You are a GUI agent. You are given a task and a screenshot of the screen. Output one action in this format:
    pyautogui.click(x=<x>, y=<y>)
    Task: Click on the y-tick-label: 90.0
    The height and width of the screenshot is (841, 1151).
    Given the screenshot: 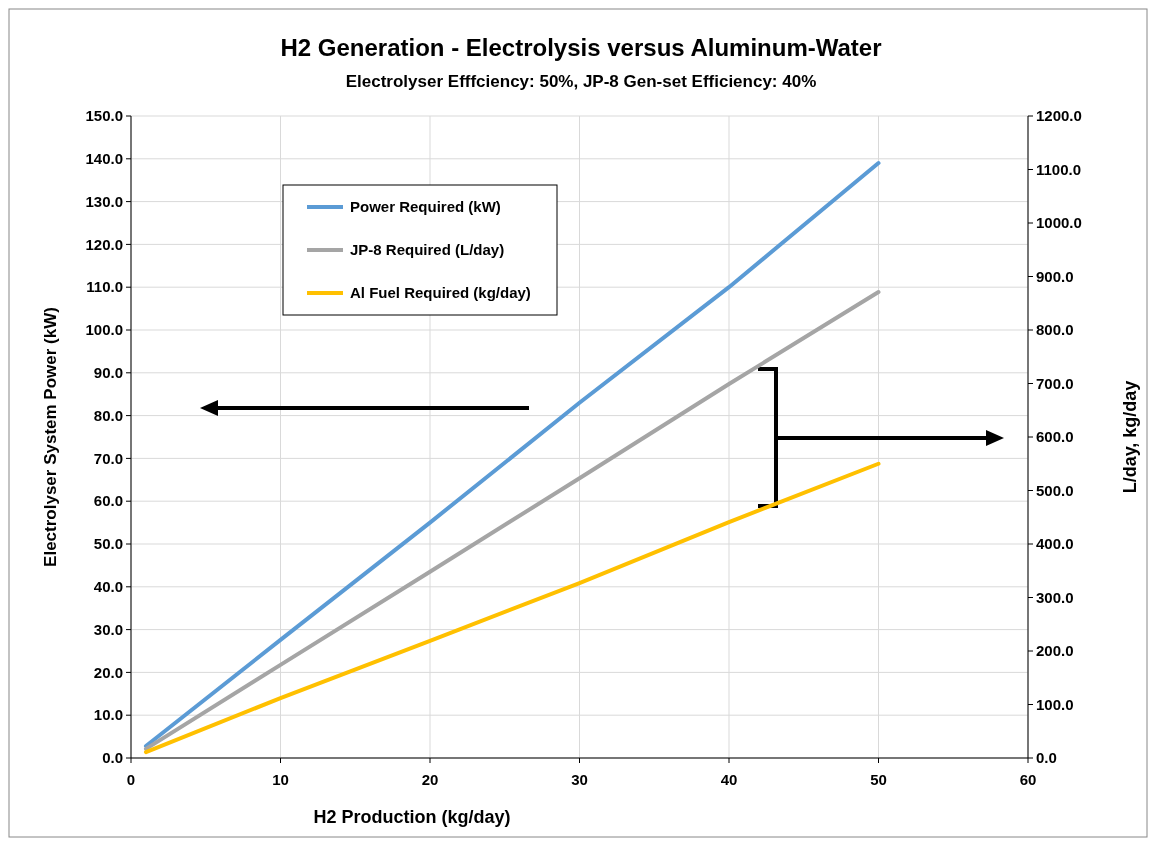 What is the action you would take?
    pyautogui.click(x=108, y=373)
    